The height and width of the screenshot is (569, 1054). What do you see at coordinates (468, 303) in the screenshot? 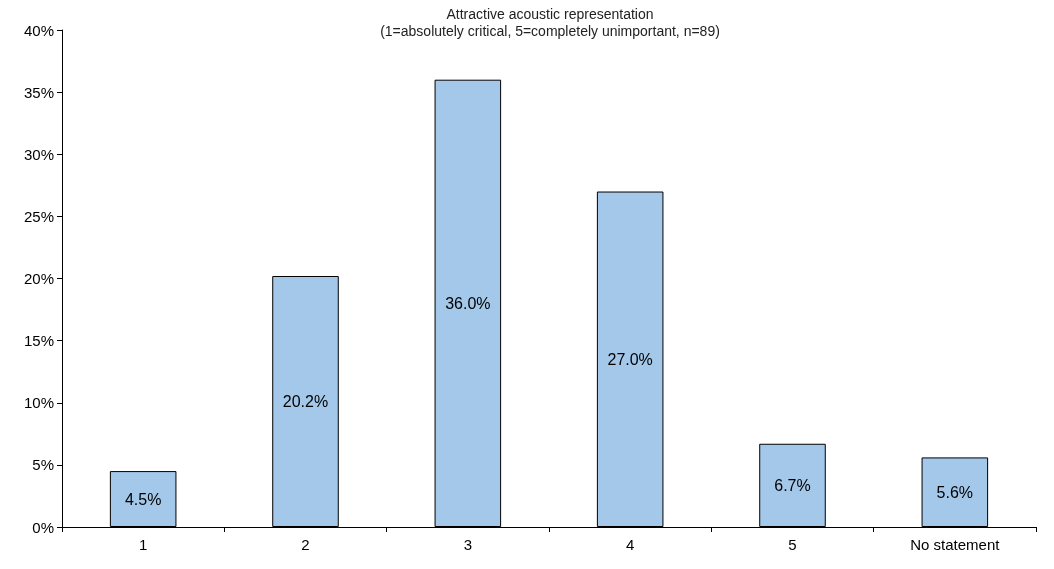
I see `data-label: 36.0%` at bounding box center [468, 303].